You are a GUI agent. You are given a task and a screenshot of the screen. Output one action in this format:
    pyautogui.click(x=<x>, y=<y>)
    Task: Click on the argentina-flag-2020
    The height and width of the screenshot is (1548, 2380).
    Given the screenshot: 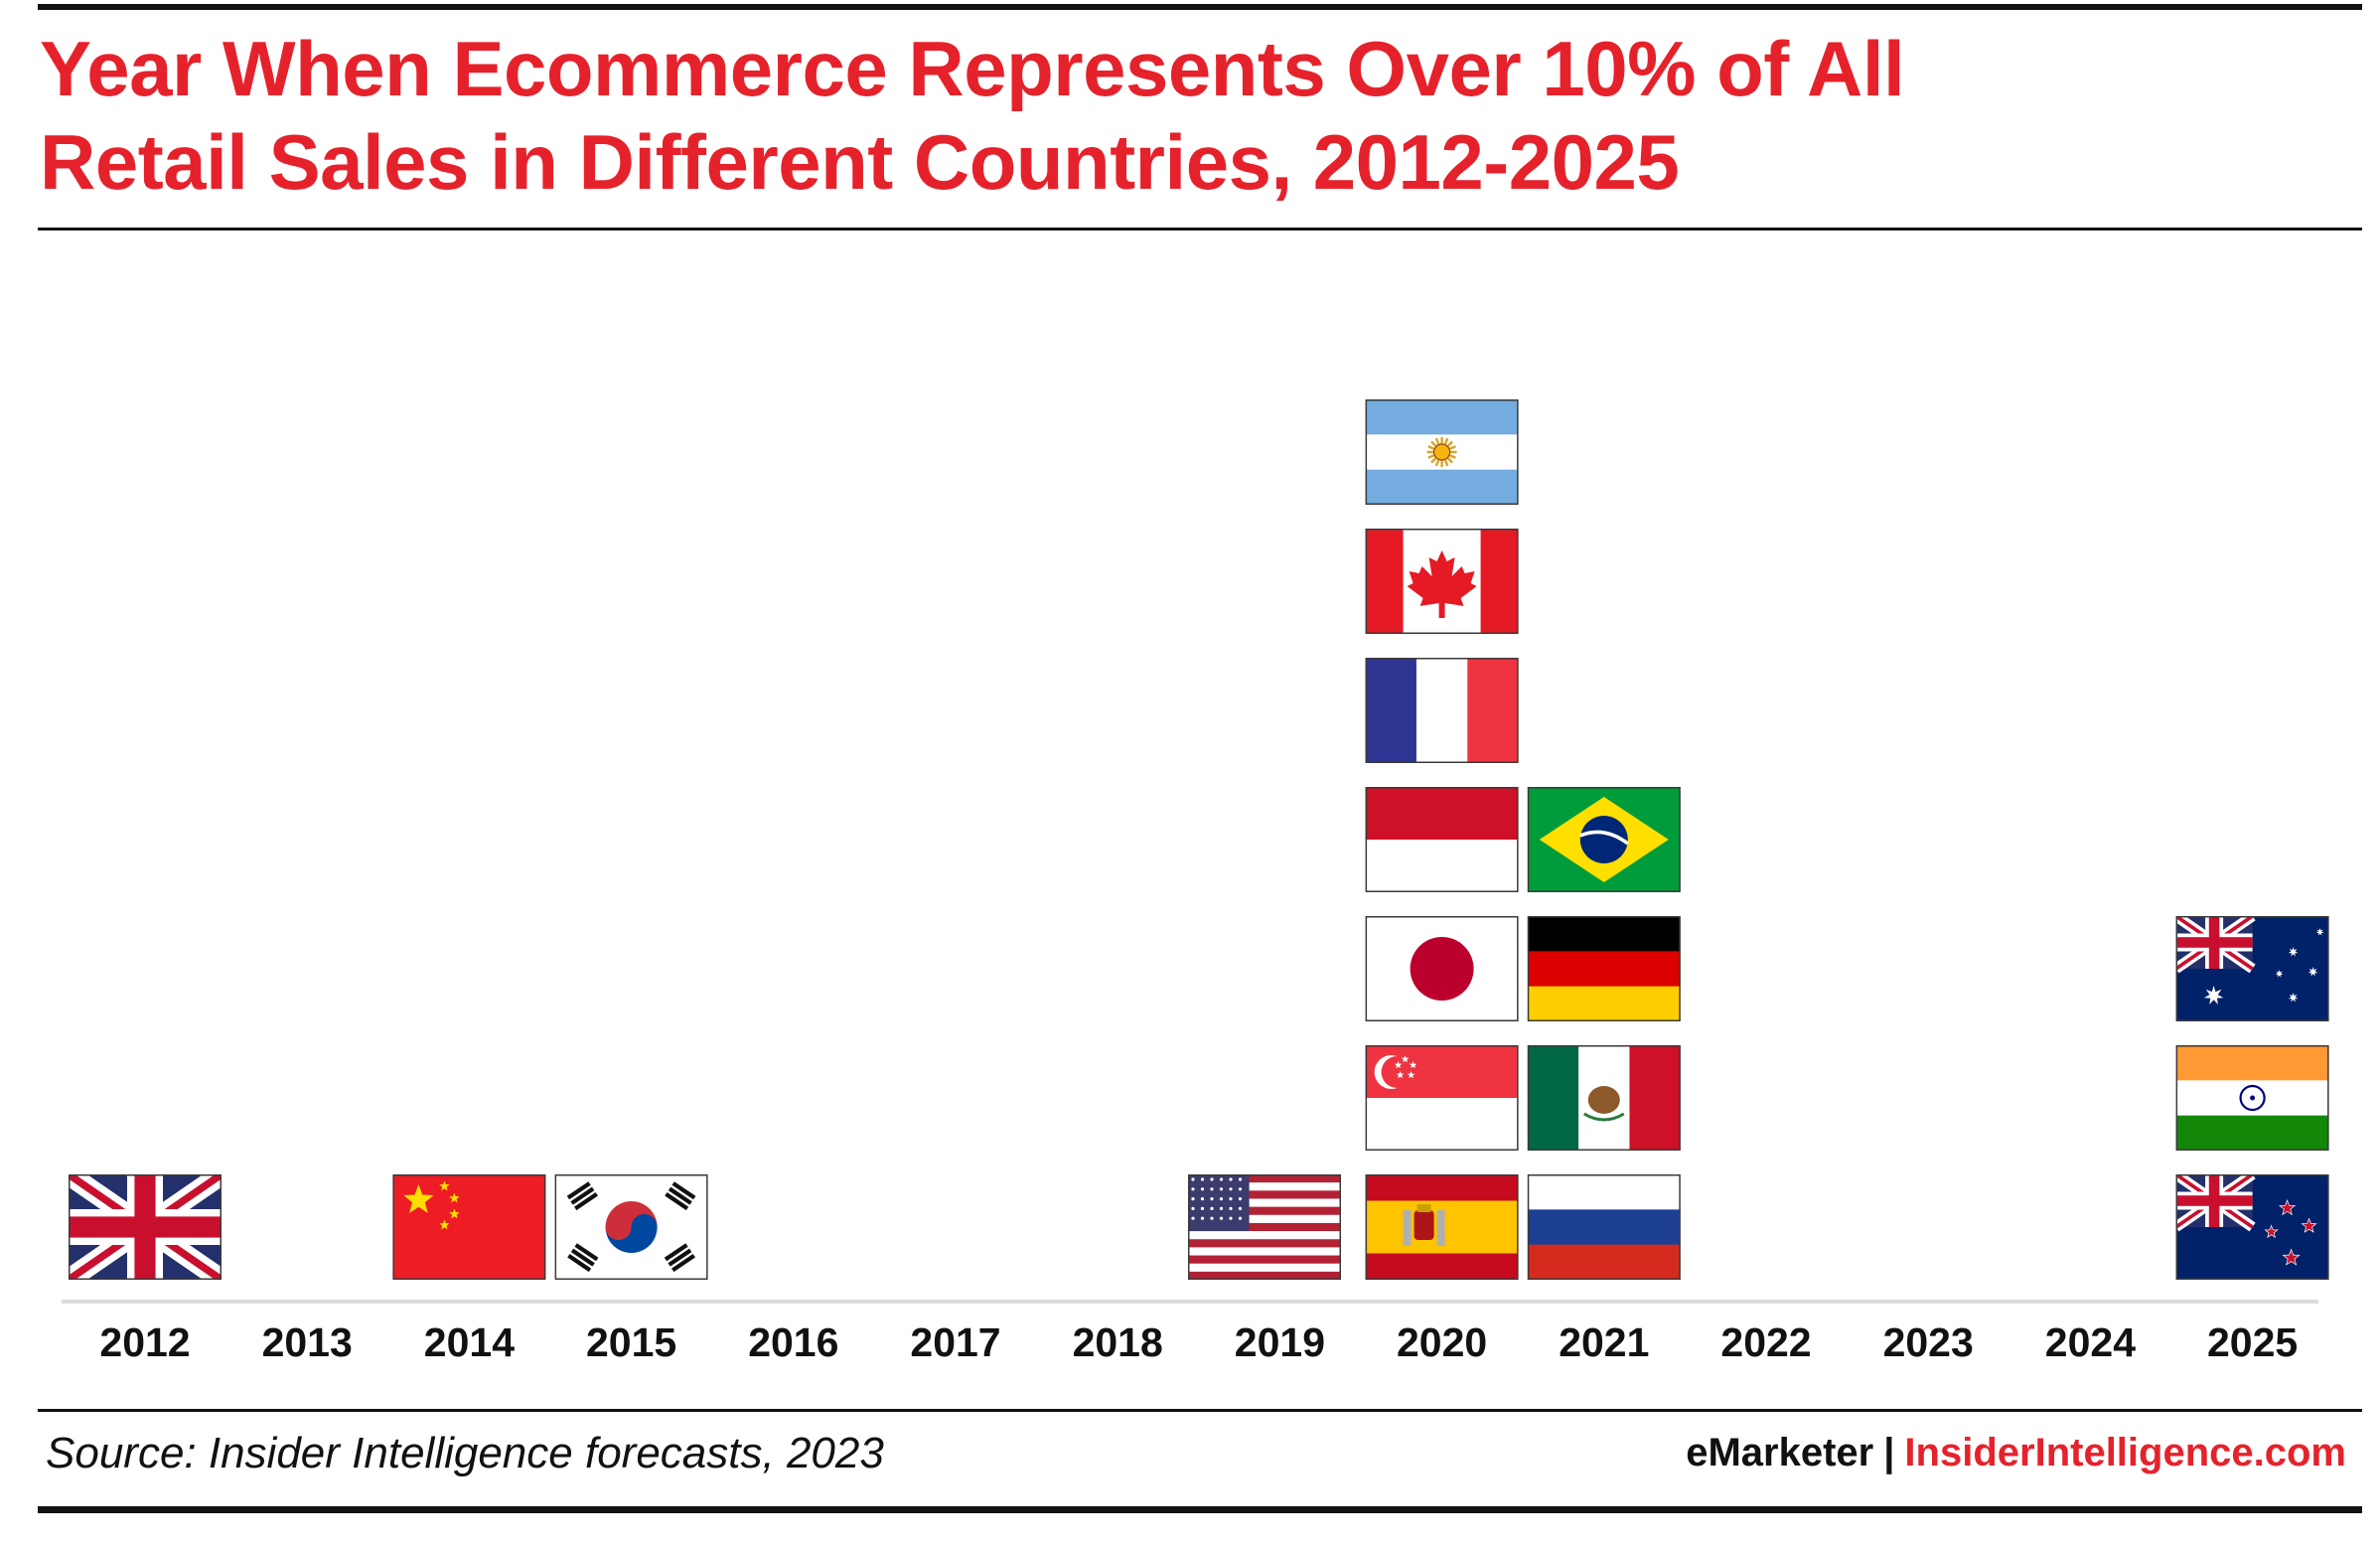 What is the action you would take?
    pyautogui.click(x=1442, y=452)
    